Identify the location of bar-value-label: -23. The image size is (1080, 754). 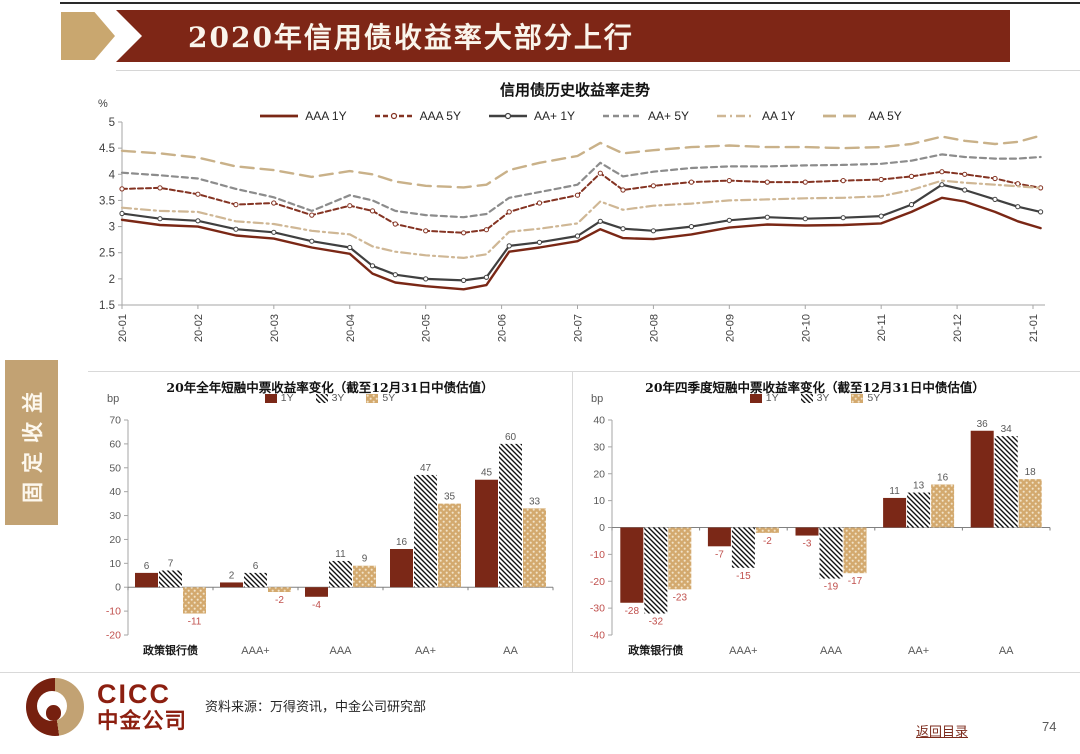
(680, 597).